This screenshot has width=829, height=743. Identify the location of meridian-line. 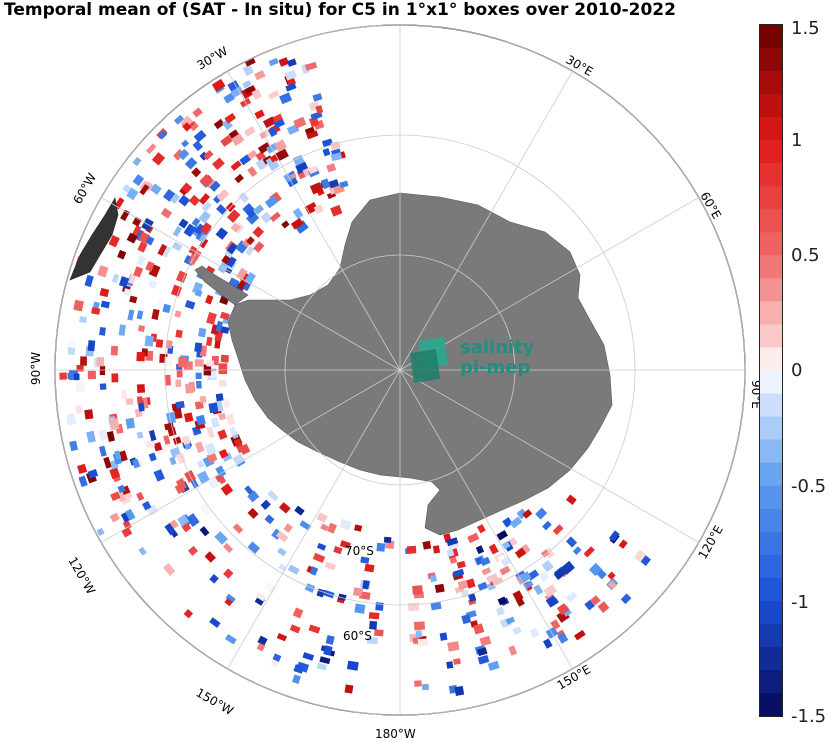
(251, 456).